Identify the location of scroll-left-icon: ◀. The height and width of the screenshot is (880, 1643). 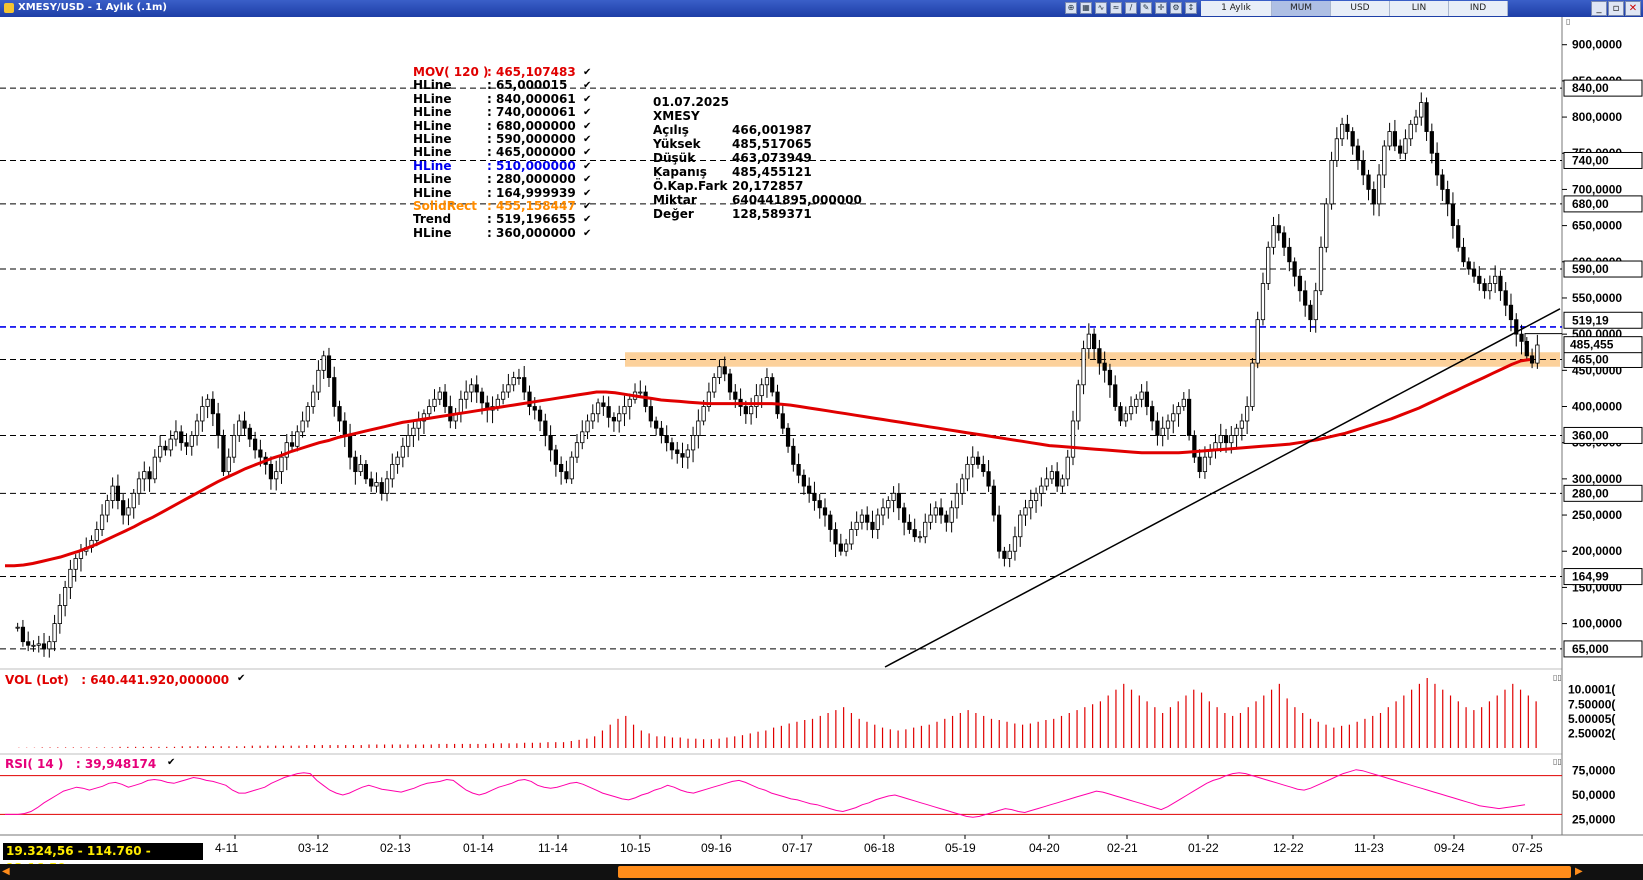
(6, 871).